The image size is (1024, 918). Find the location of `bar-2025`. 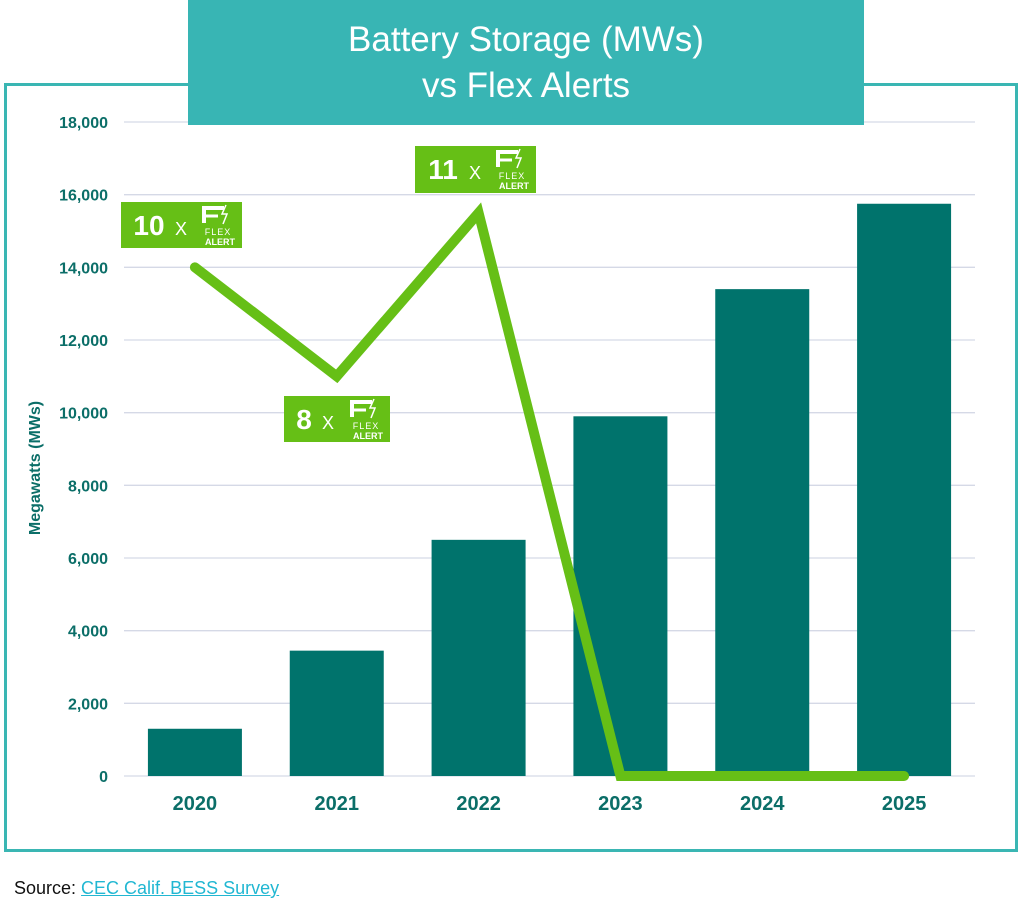

bar-2025 is located at coordinates (904, 489).